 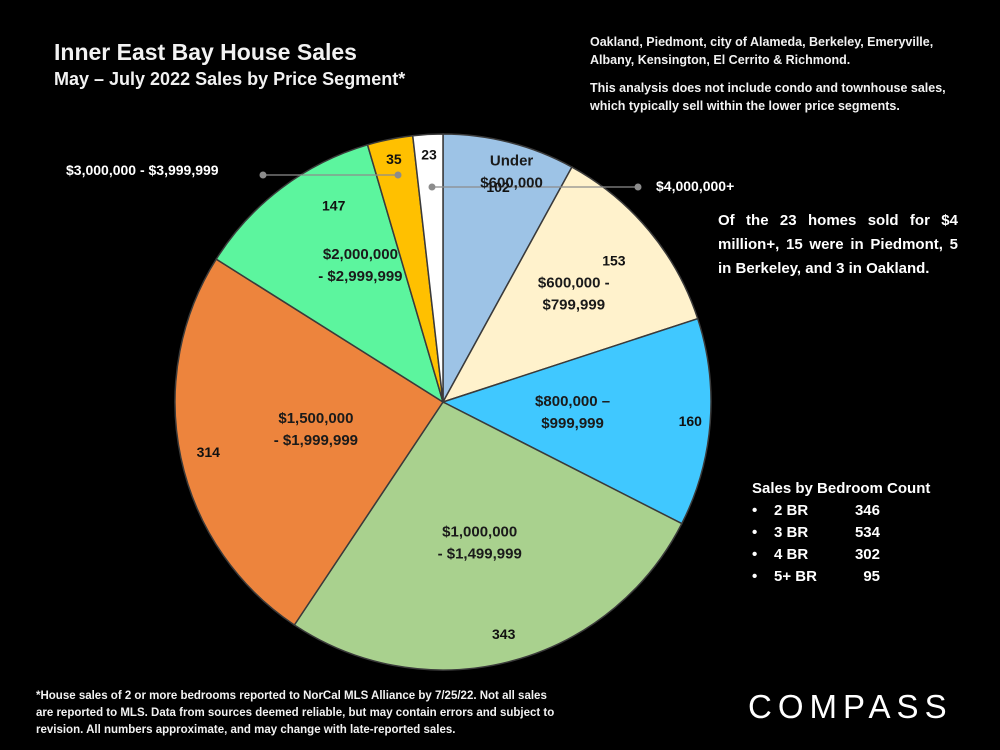 I want to click on bedroom-heading: Sales by Bedroom Count, so click(x=841, y=488).